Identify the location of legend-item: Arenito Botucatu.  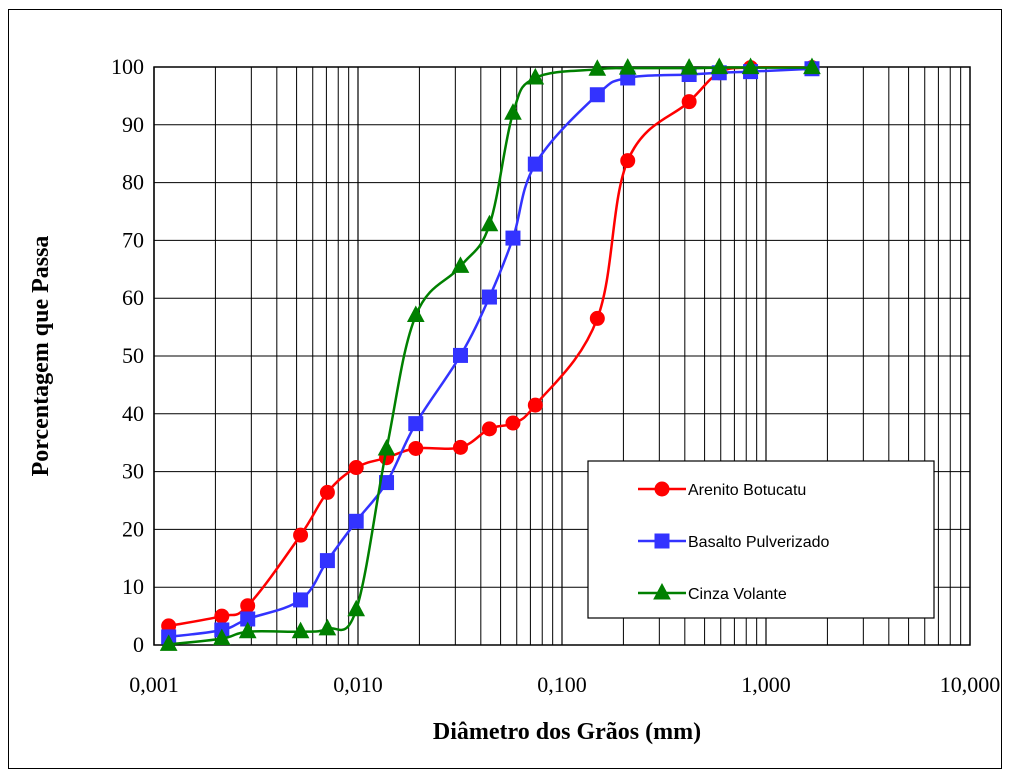
(722, 490).